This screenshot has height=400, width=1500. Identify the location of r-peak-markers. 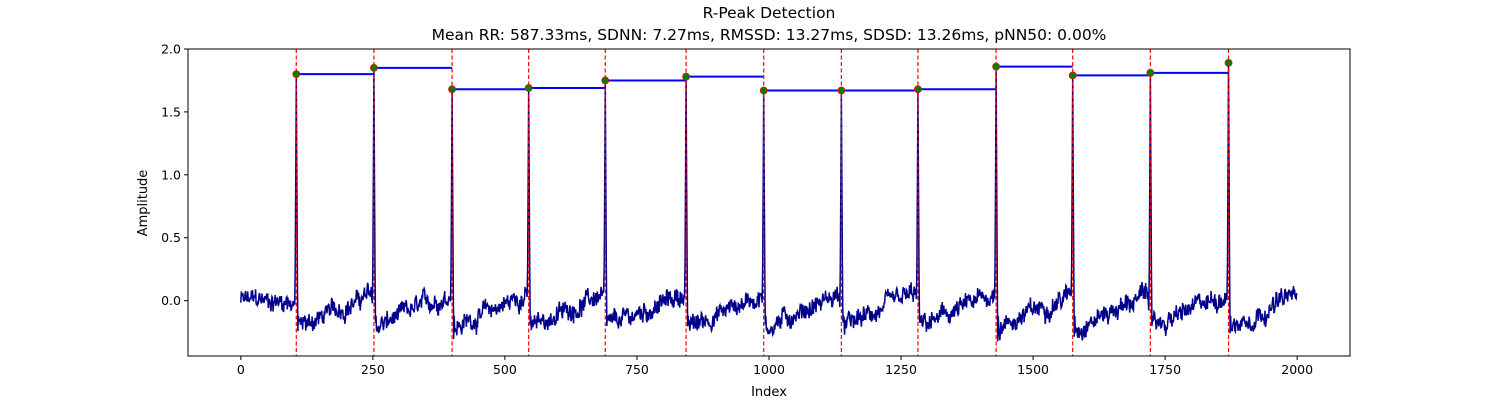
(762, 76).